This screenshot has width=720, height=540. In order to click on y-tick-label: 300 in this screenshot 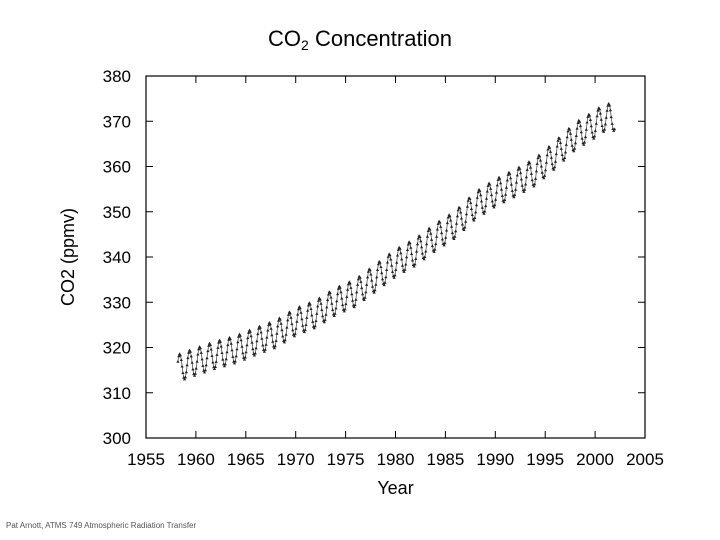, I will do `click(117, 438)`.